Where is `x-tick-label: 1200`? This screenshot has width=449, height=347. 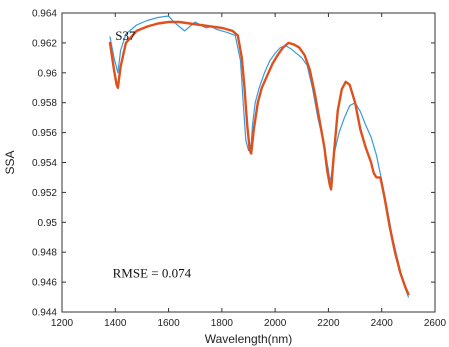 x-tick-label: 1200 is located at coordinates (62, 323).